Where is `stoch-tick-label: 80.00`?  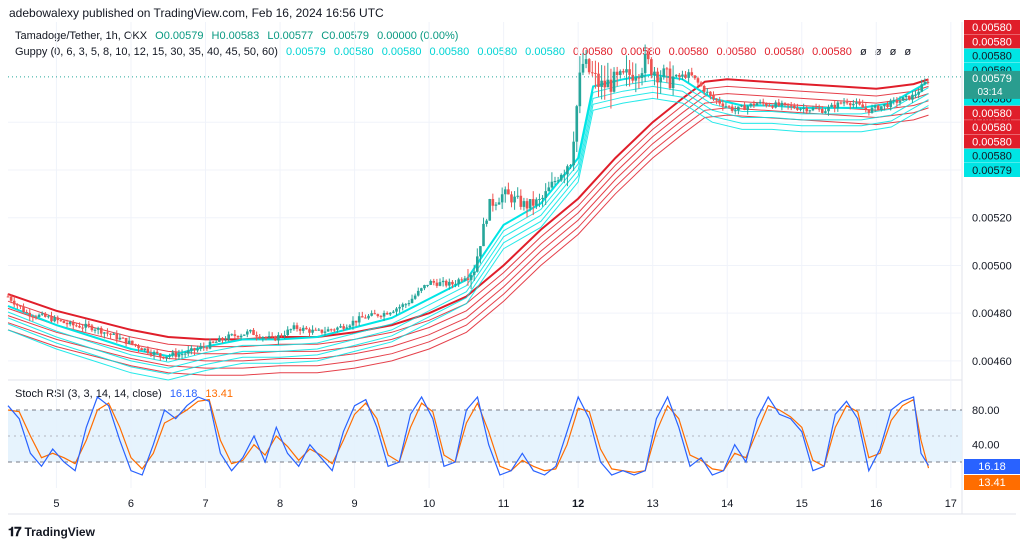
stoch-tick-label: 80.00 is located at coordinates (986, 411).